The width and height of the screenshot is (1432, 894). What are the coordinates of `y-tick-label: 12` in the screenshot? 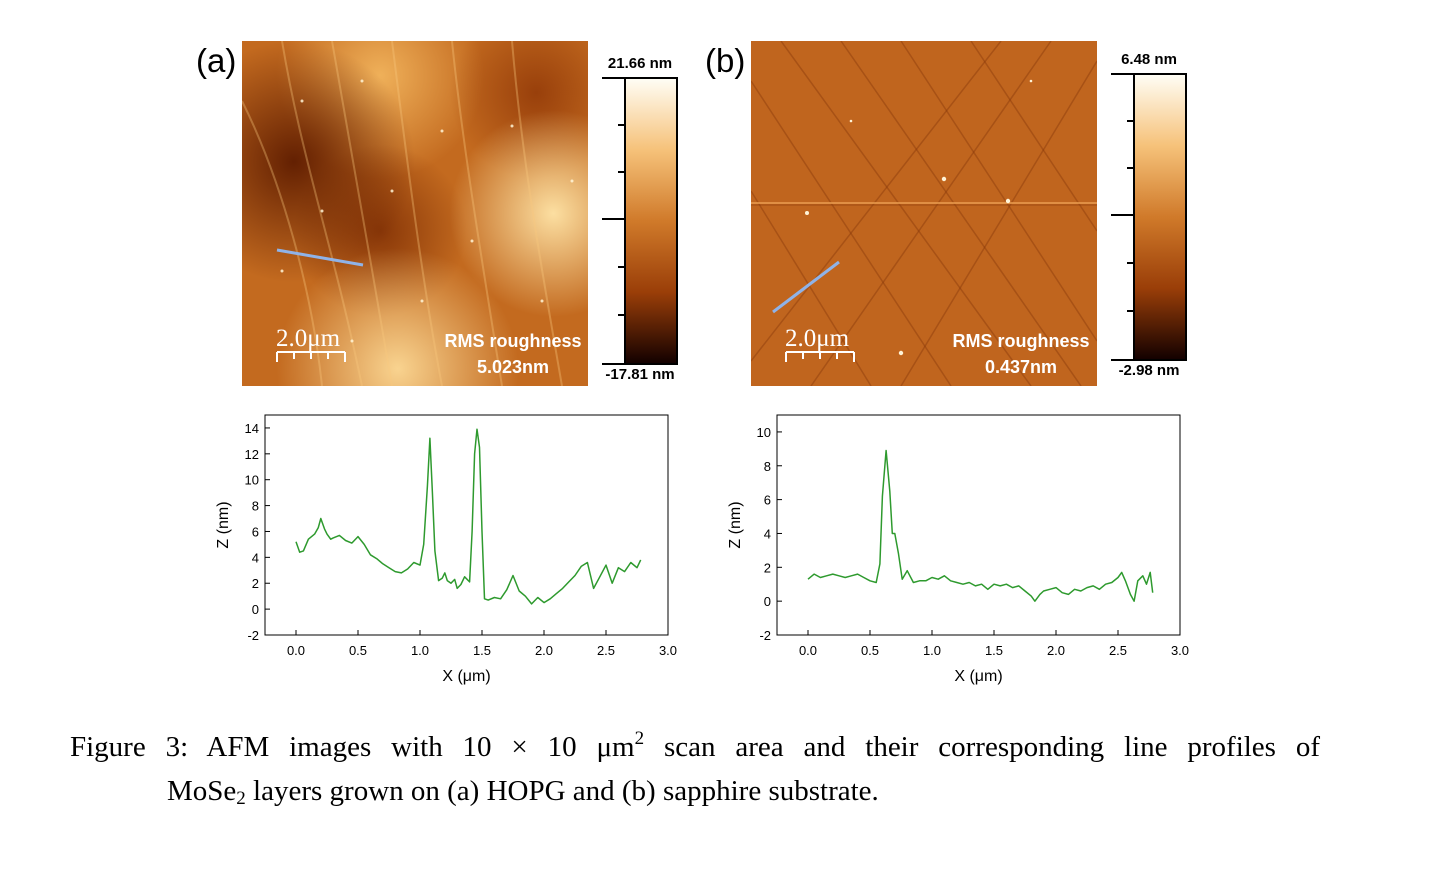 It's located at (252, 454).